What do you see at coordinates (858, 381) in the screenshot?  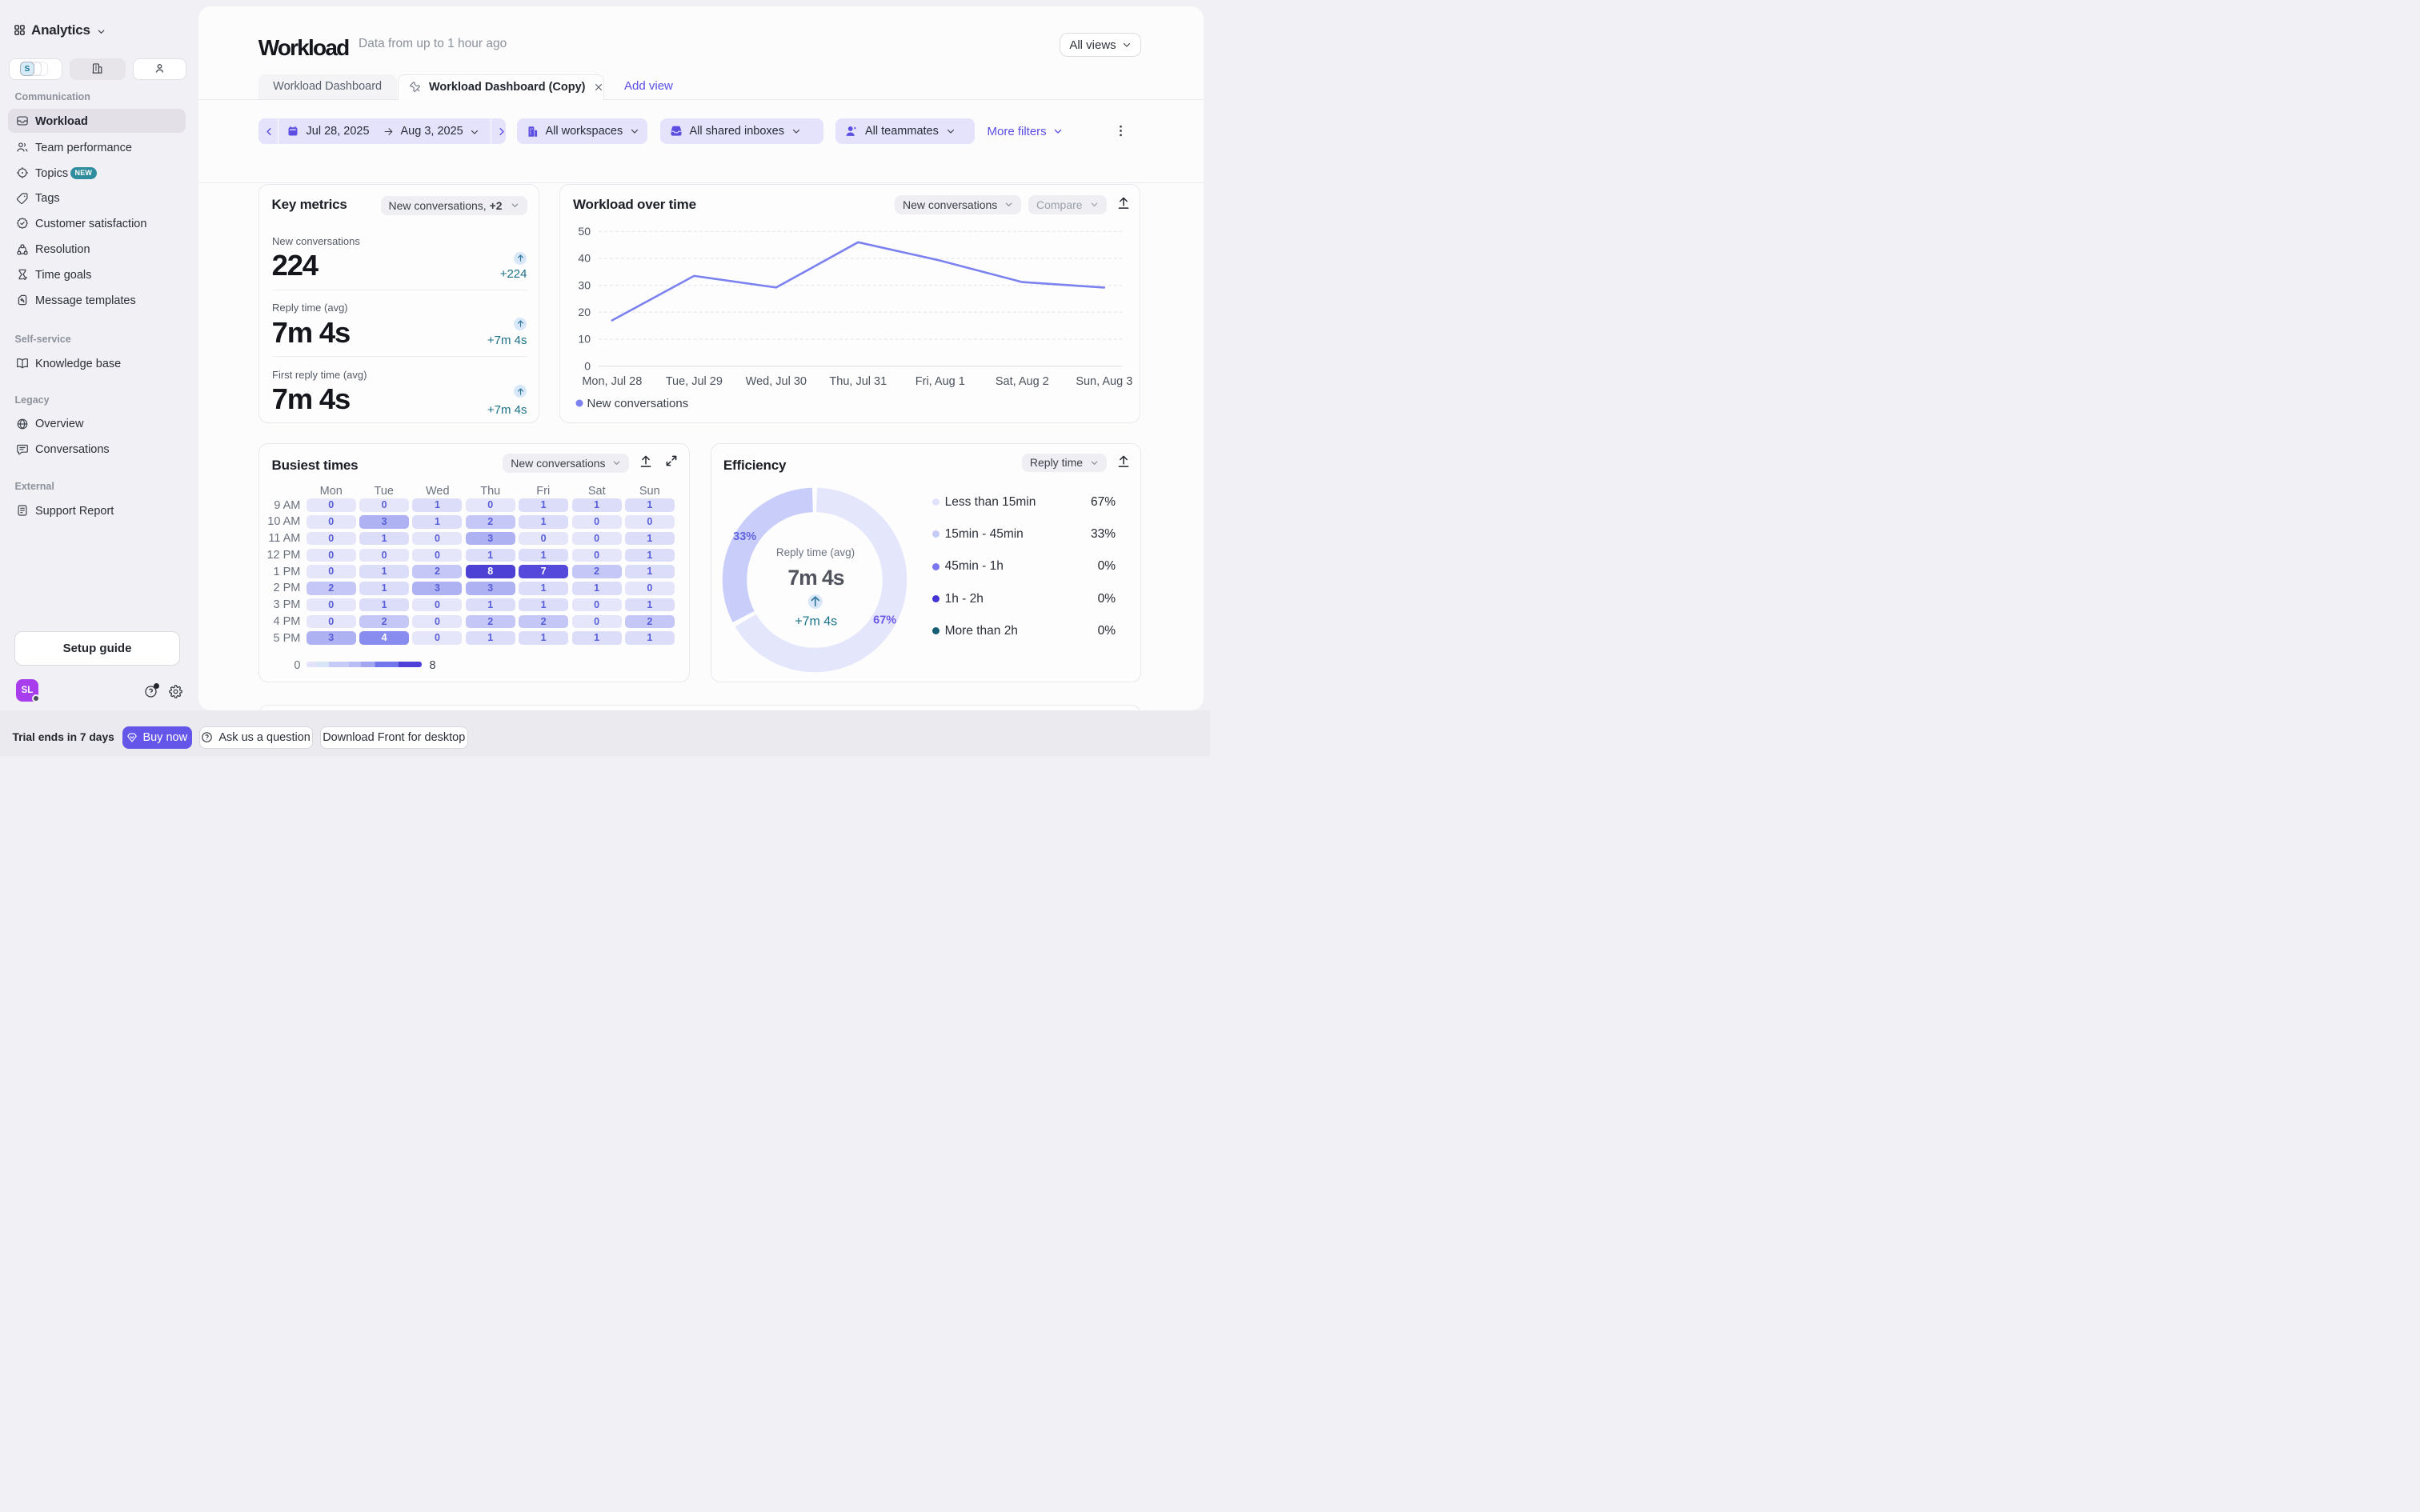 I see `svg-text: Thu, Jul 31` at bounding box center [858, 381].